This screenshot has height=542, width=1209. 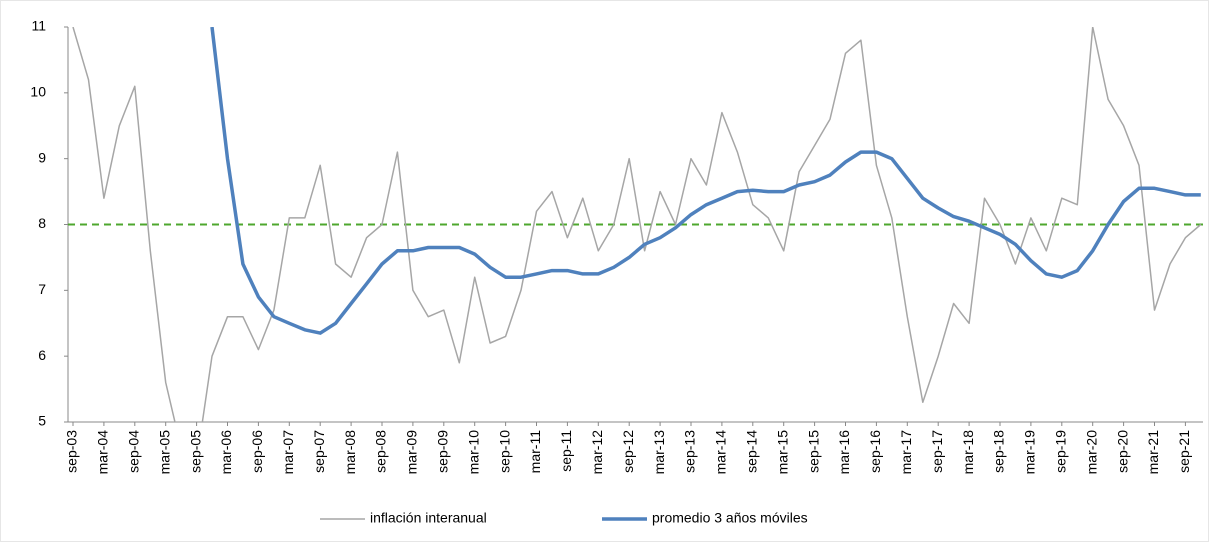 What do you see at coordinates (1061, 451) in the screenshot?
I see `x-tick-label: sep-19` at bounding box center [1061, 451].